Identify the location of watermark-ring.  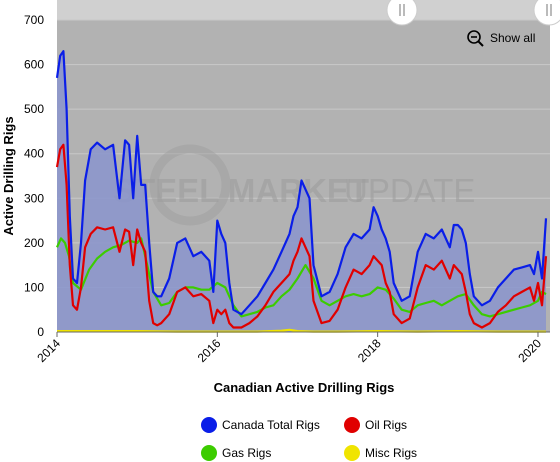
(190, 185).